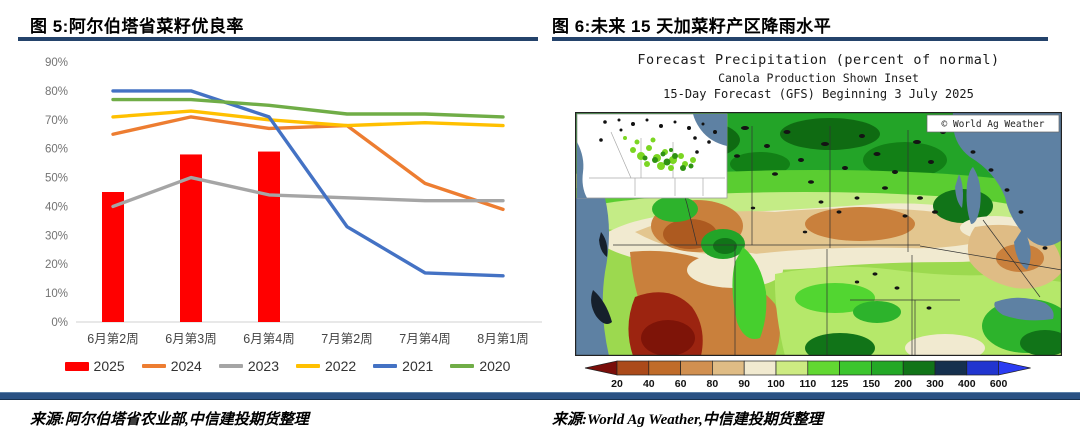 The width and height of the screenshot is (1080, 446). What do you see at coordinates (287, 366) in the screenshot?
I see `figure5-legend: 2025 2024 2023 2022 2021 2020` at bounding box center [287, 366].